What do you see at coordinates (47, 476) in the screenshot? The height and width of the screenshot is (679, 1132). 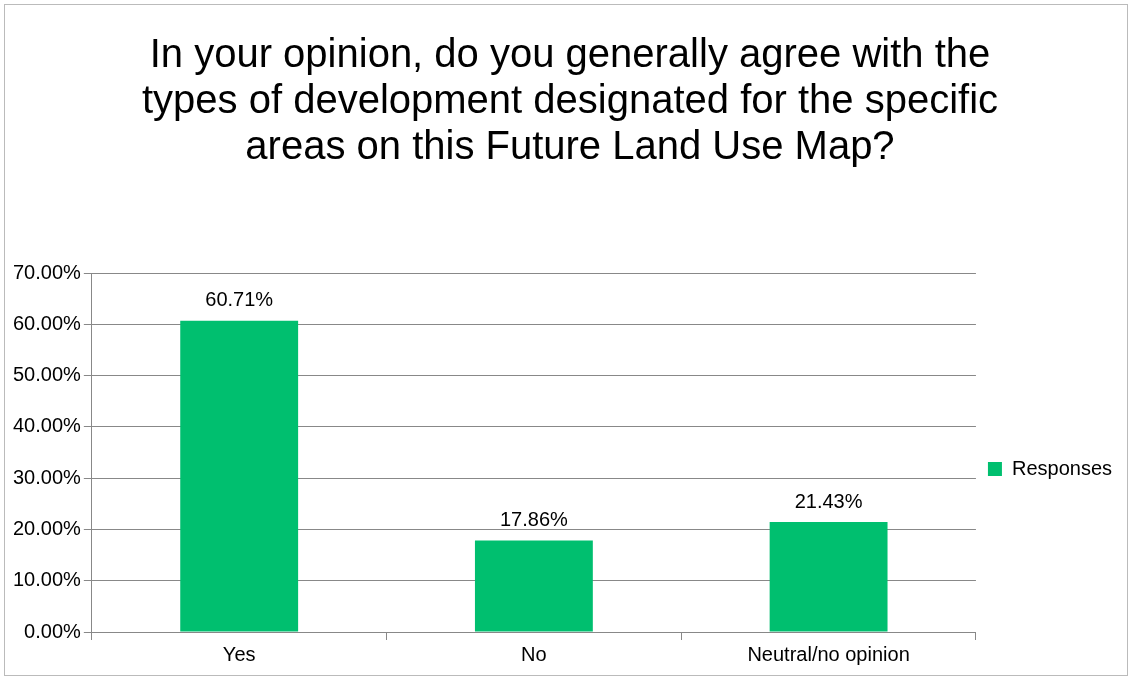 I see `y-tick-label: 30.00%` at bounding box center [47, 476].